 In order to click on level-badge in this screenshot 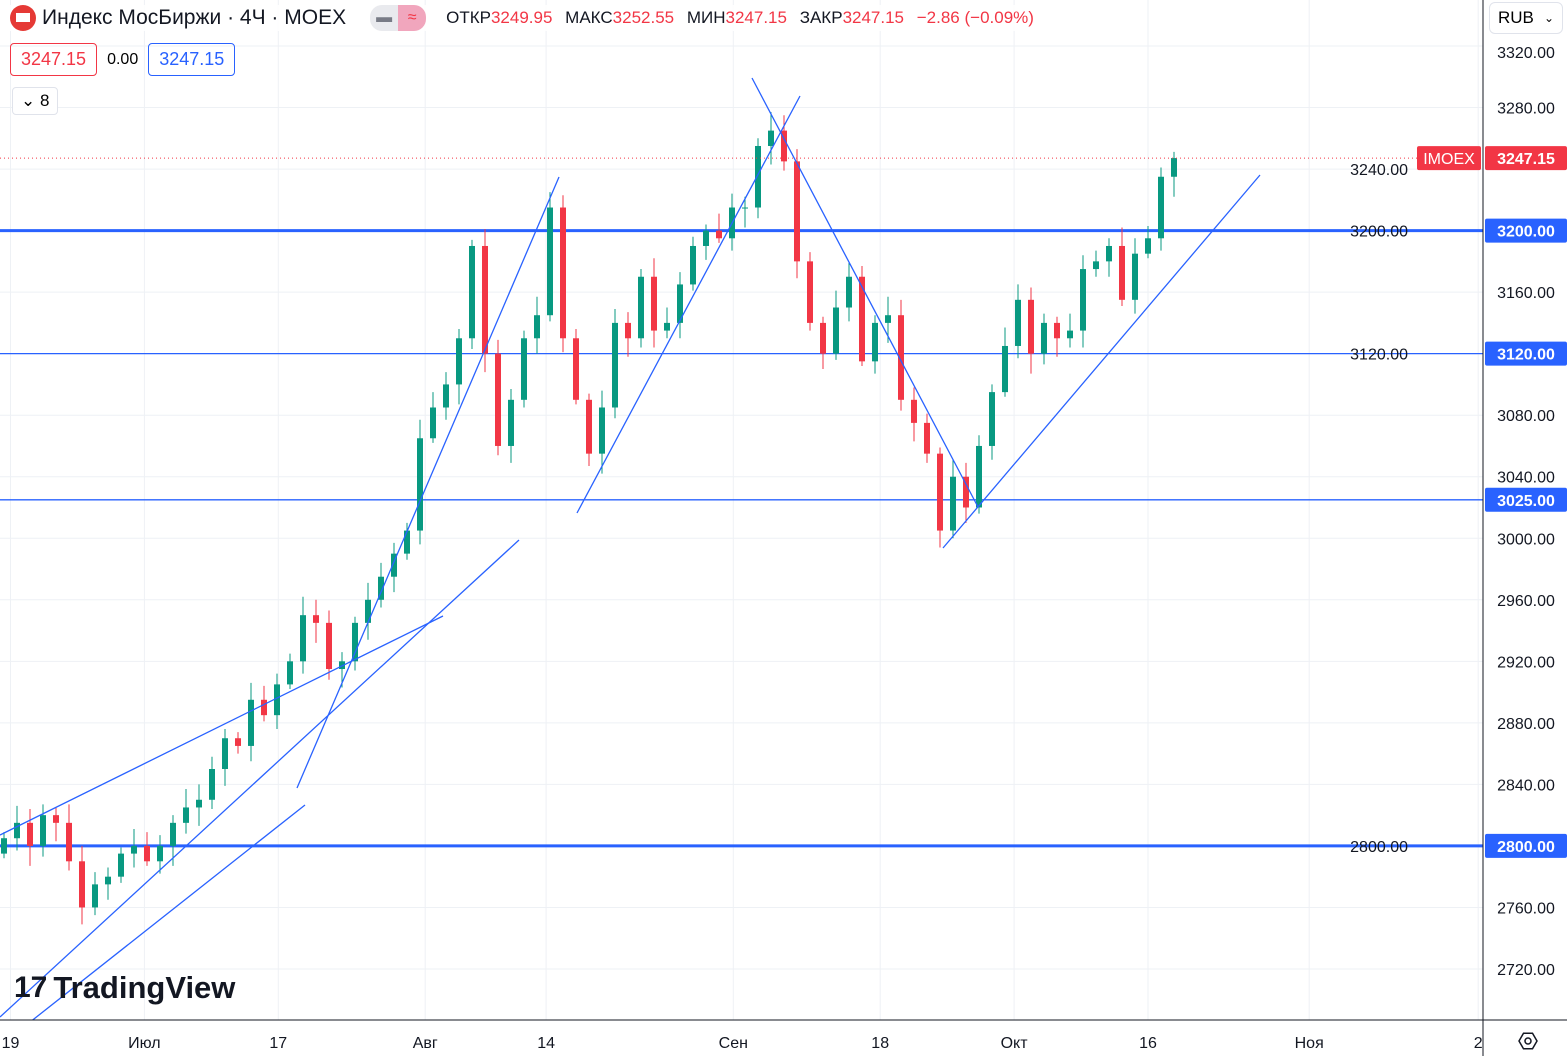, I will do `click(1526, 353)`.